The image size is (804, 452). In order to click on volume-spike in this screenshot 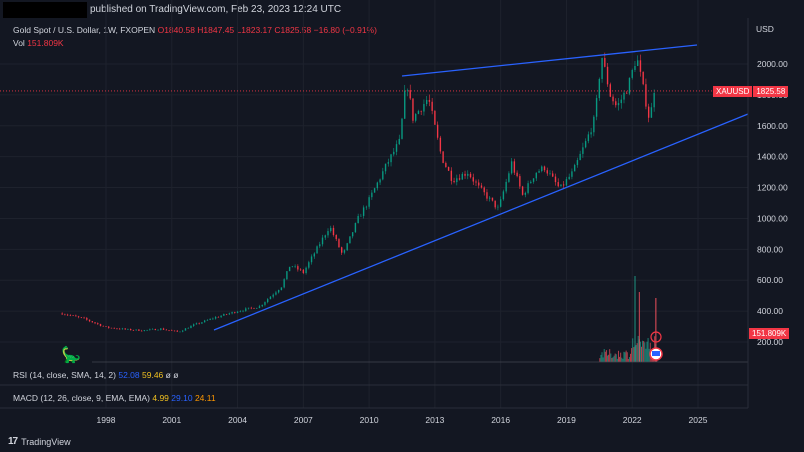, I will do `click(635, 319)`.